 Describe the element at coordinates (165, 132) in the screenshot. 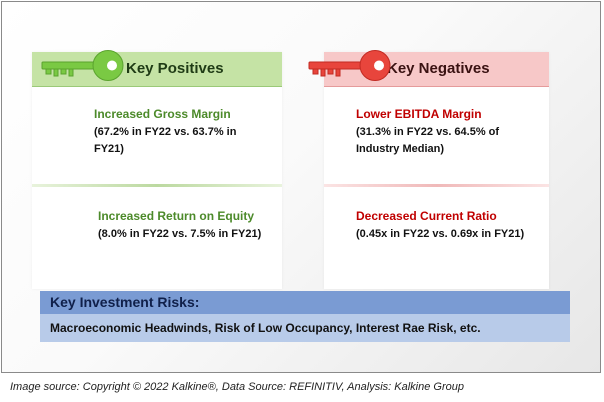

I see `positive-item-detail-line: (67.2% in FY22 vs. 63.7% in` at that location.